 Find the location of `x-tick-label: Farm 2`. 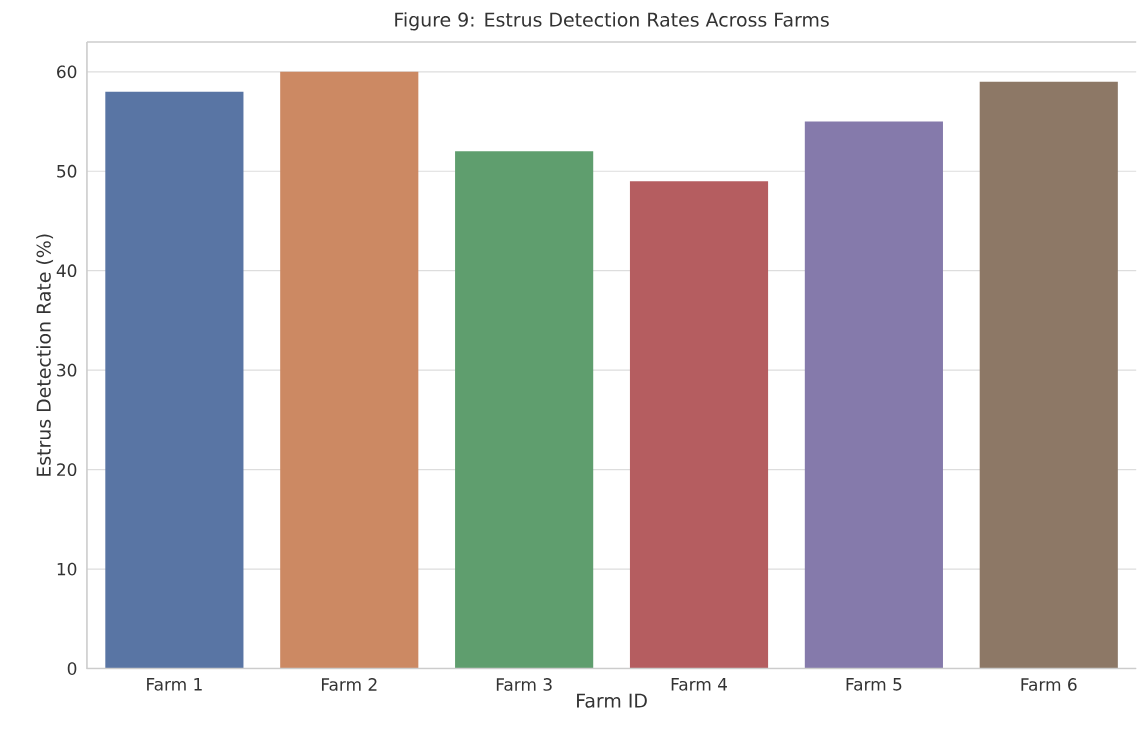

x-tick-label: Farm 2 is located at coordinates (349, 685).